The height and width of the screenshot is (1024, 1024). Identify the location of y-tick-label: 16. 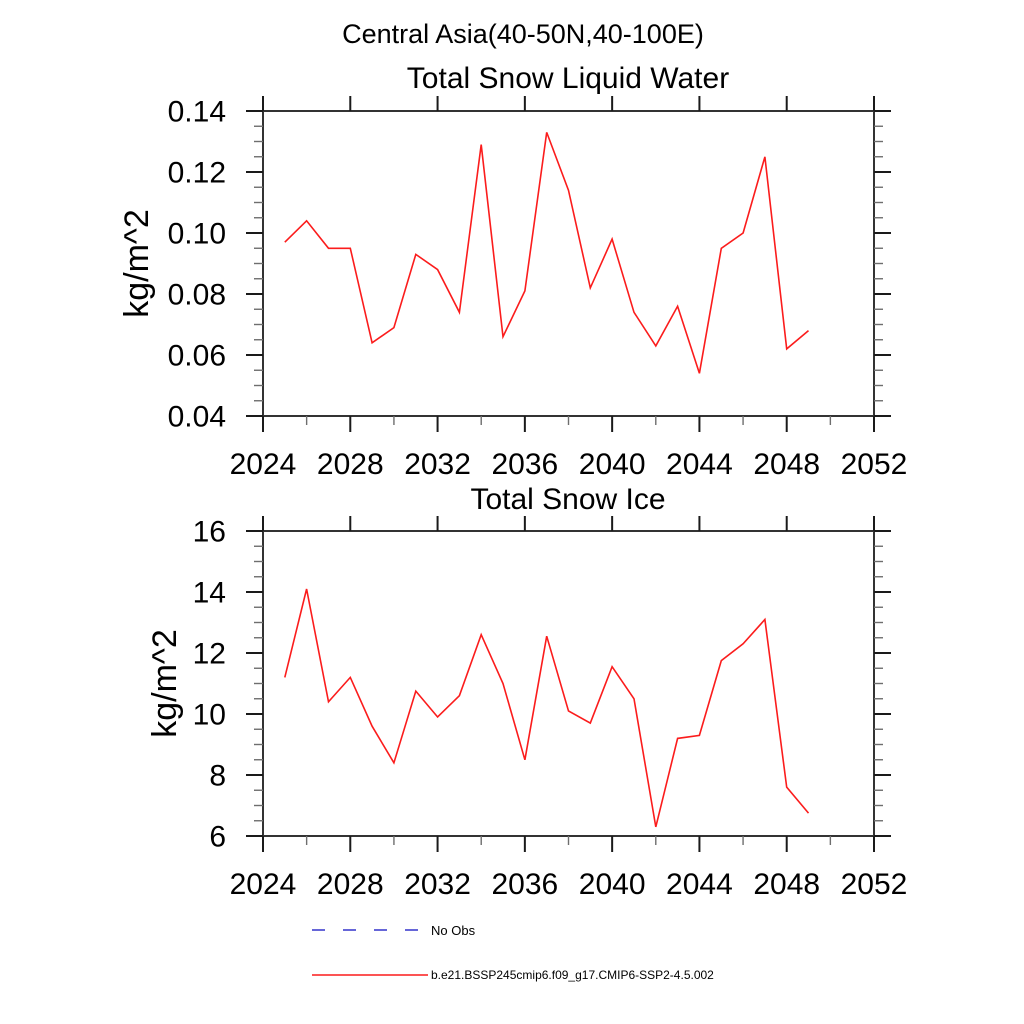
(209, 532).